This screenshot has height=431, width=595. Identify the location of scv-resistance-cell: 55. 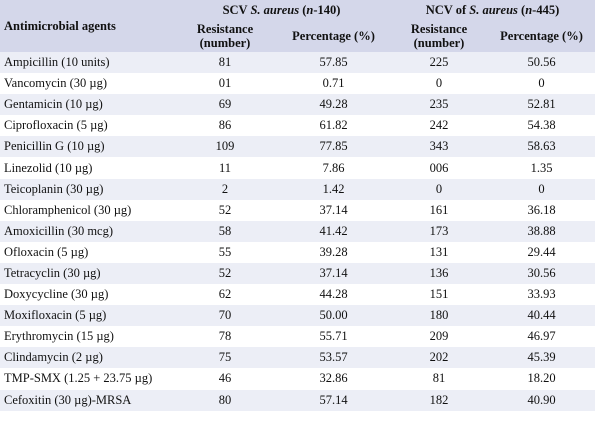
(225, 252).